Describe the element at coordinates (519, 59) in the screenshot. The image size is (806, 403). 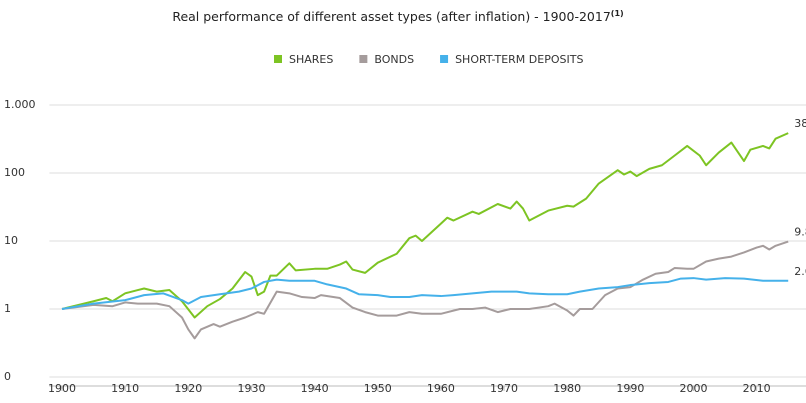
I see `legend-label: SHORT-TERM DEPOSITS` at that location.